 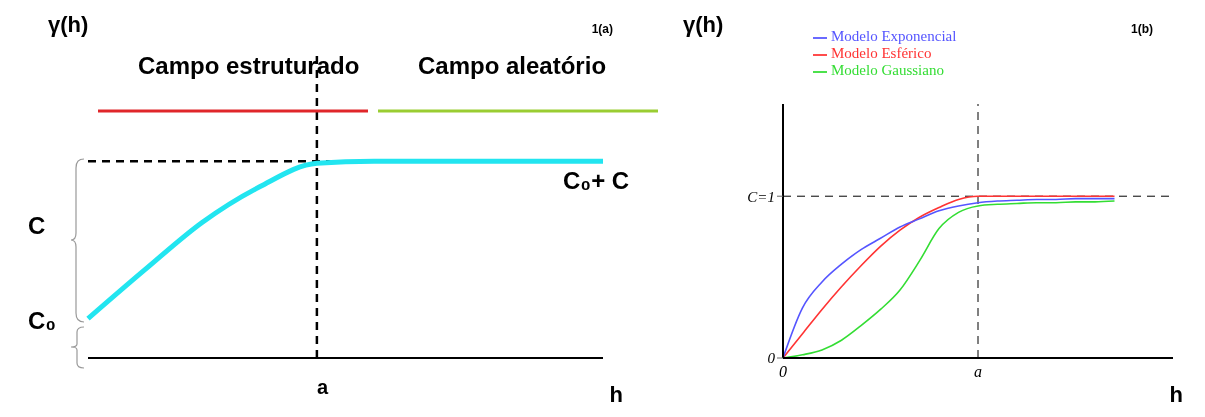 What do you see at coordinates (602, 29) in the screenshot?
I see `chart-title: 1(a)` at bounding box center [602, 29].